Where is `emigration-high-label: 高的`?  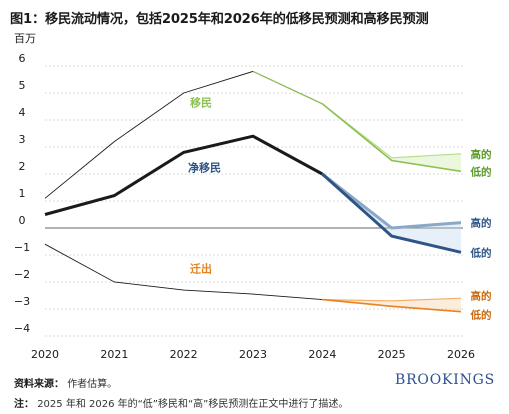 emigration-high-label: 高的 is located at coordinates (481, 296).